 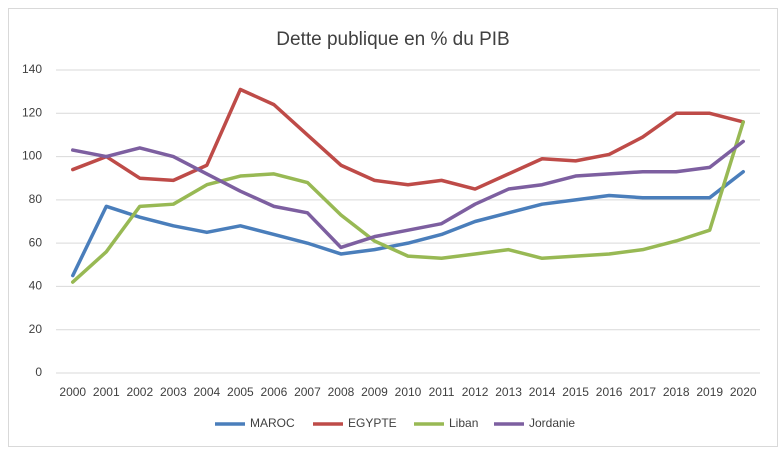 I want to click on legend-label: EGYPTE, so click(x=372, y=423).